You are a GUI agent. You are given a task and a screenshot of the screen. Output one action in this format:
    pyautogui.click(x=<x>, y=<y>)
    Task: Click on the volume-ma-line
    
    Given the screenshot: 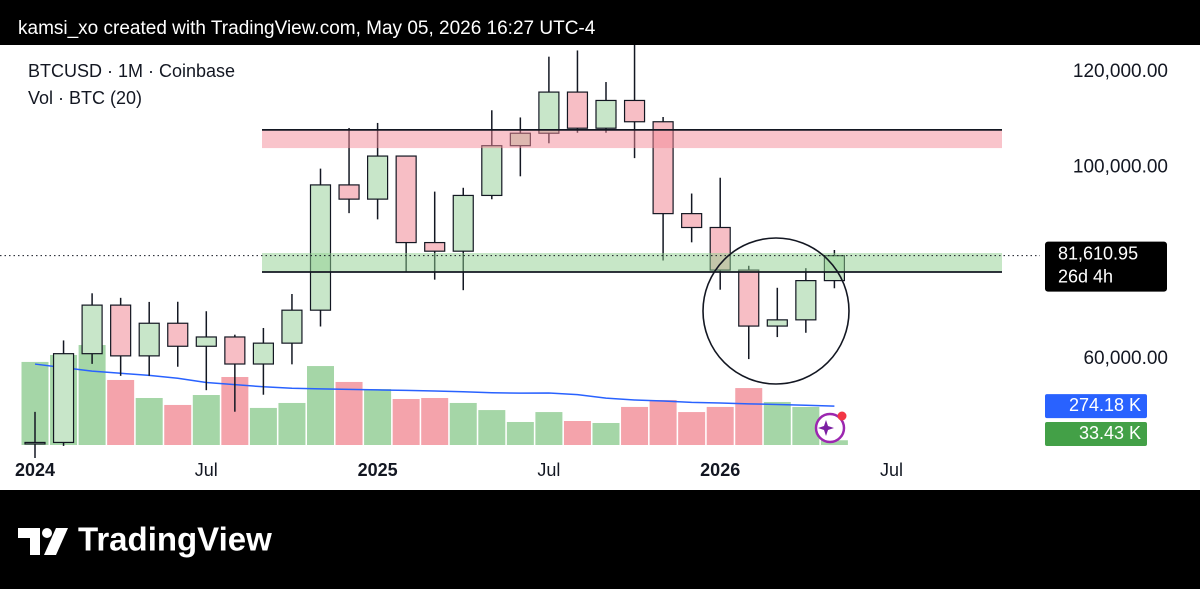 What is the action you would take?
    pyautogui.click(x=434, y=385)
    